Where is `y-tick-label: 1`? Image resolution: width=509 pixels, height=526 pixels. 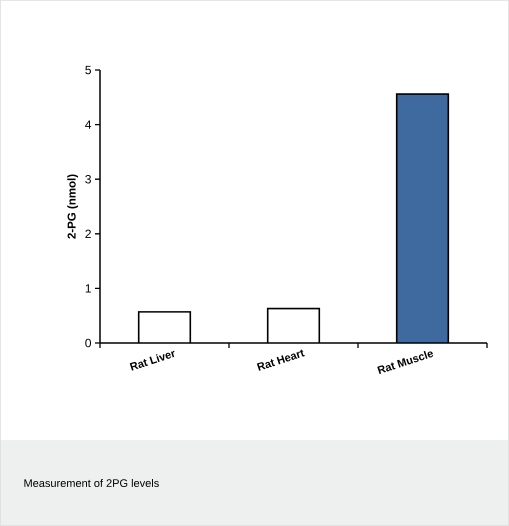 y-tick-label: 1 is located at coordinates (88, 288).